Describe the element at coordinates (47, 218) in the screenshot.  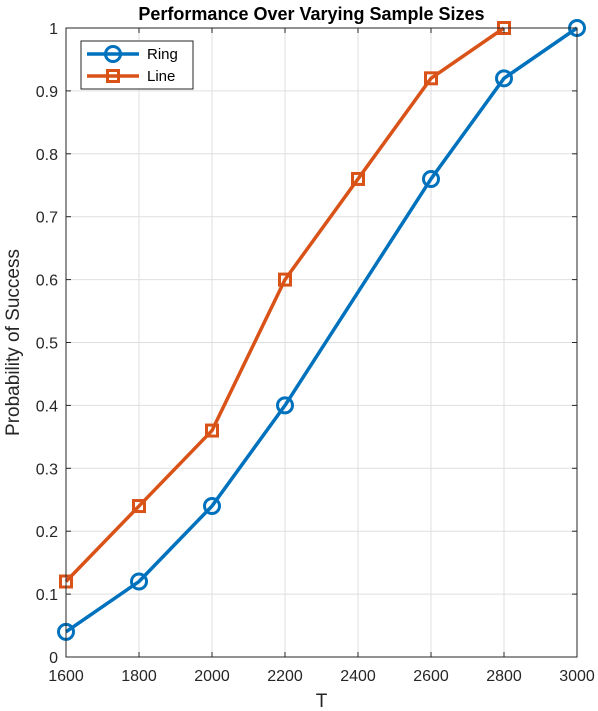
I see `y-tick-label: 0.7` at that location.